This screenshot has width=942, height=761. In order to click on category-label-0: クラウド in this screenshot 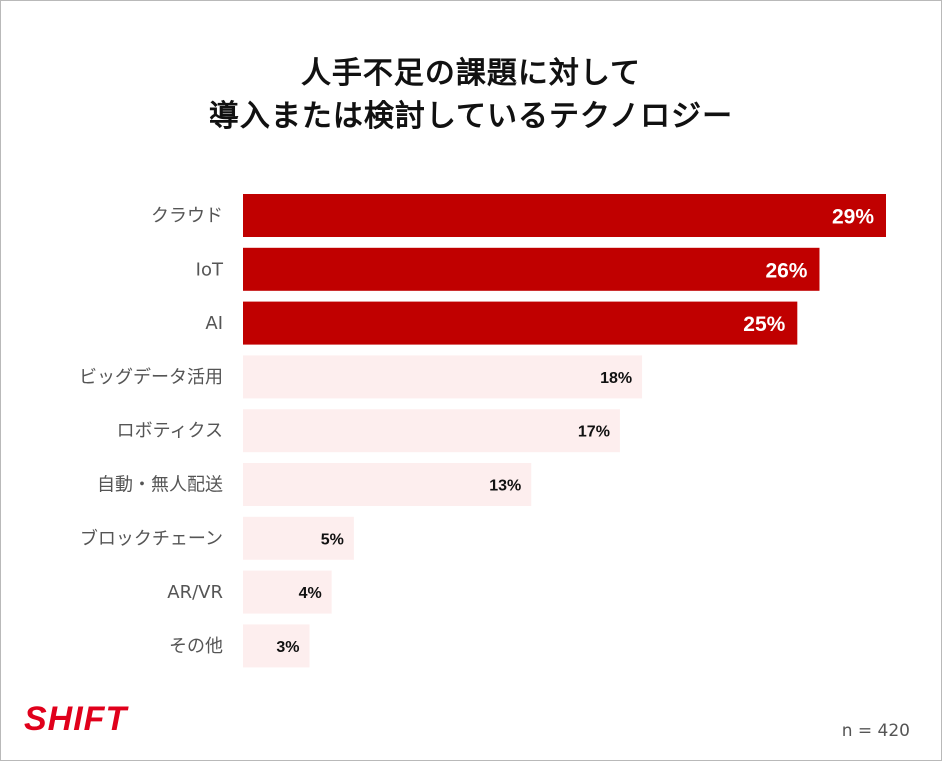, I will do `click(187, 216)`.